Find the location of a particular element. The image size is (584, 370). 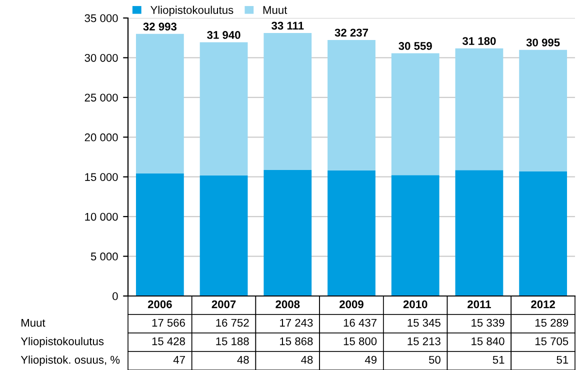

y-tick-label: 10 000 is located at coordinates (101, 216).